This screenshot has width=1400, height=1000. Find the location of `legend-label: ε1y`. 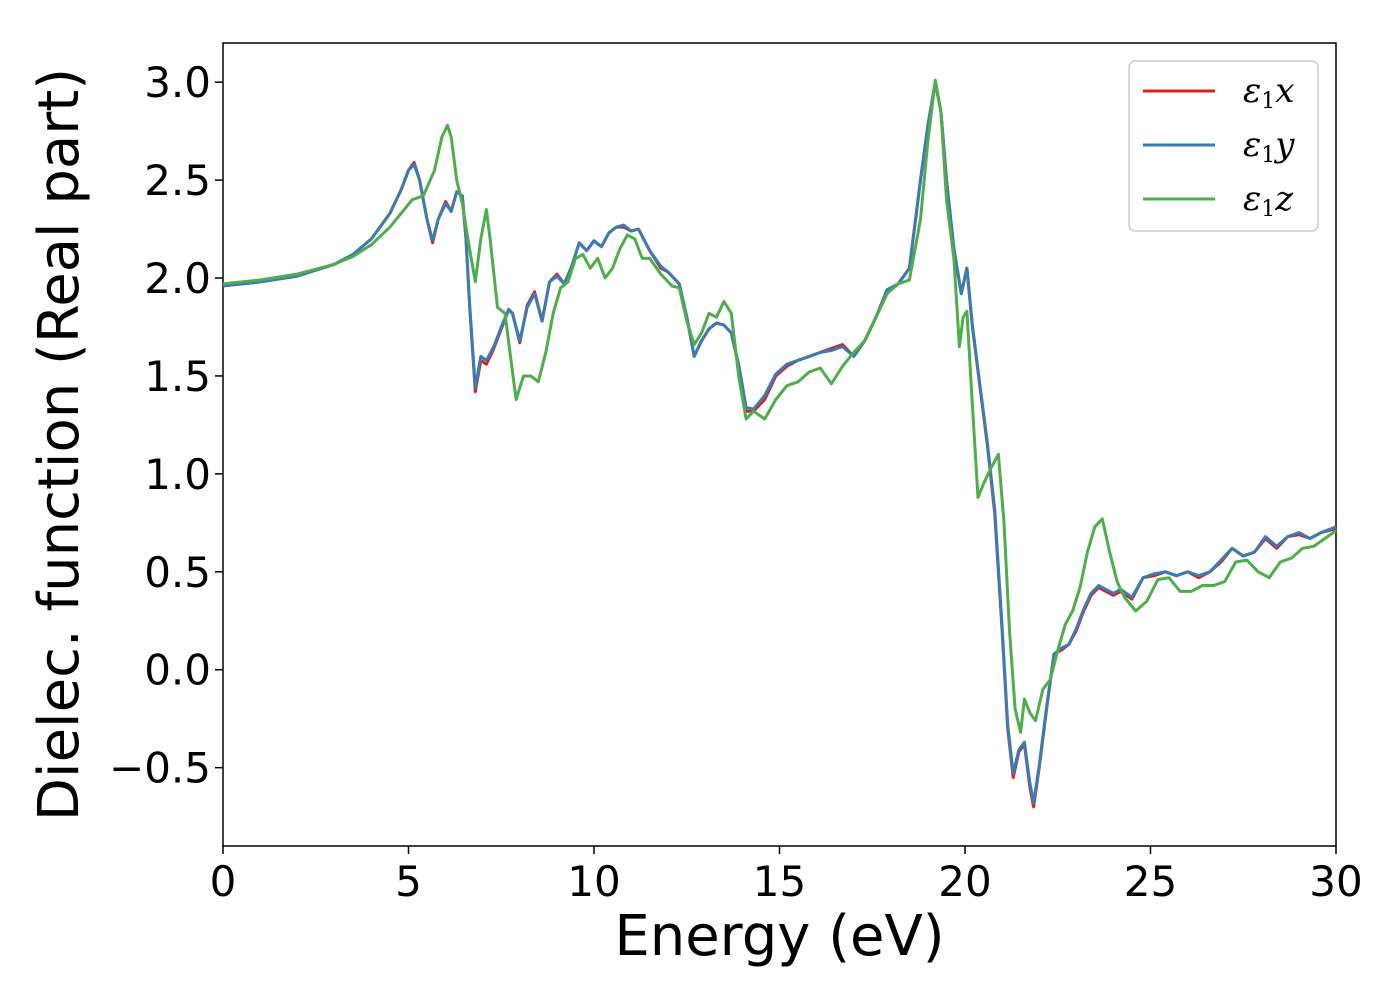

legend-label: ε1y is located at coordinates (1269, 146).